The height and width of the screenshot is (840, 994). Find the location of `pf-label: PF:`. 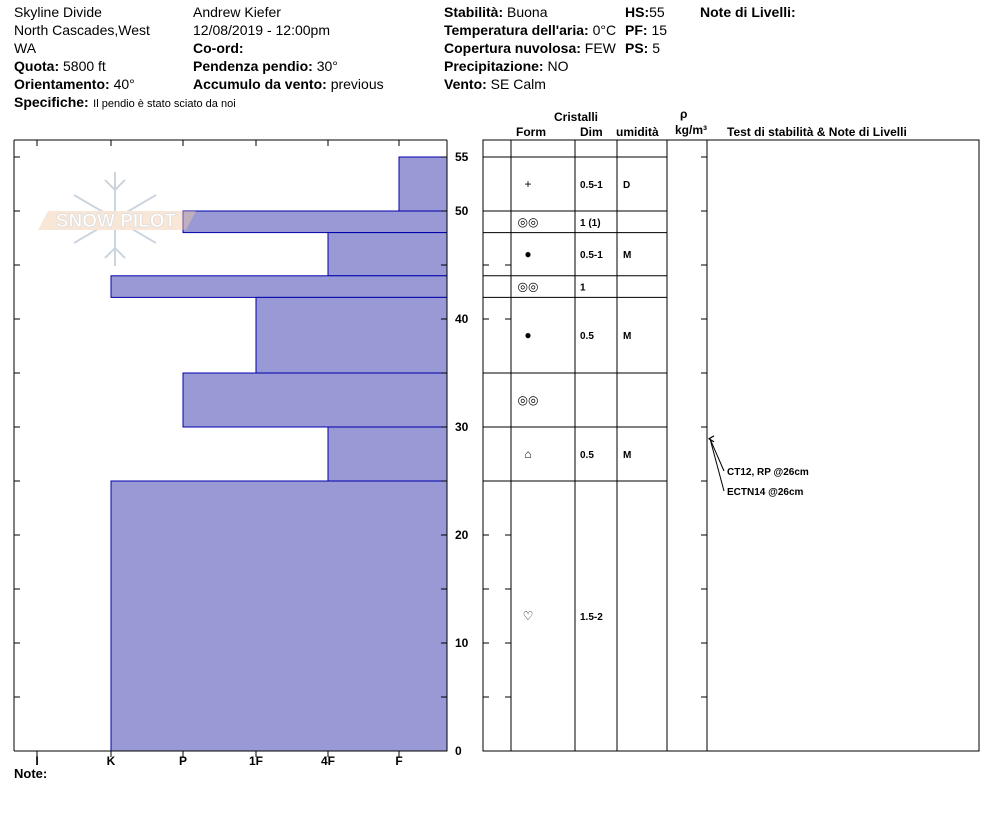

pf-label: PF: is located at coordinates (636, 30).